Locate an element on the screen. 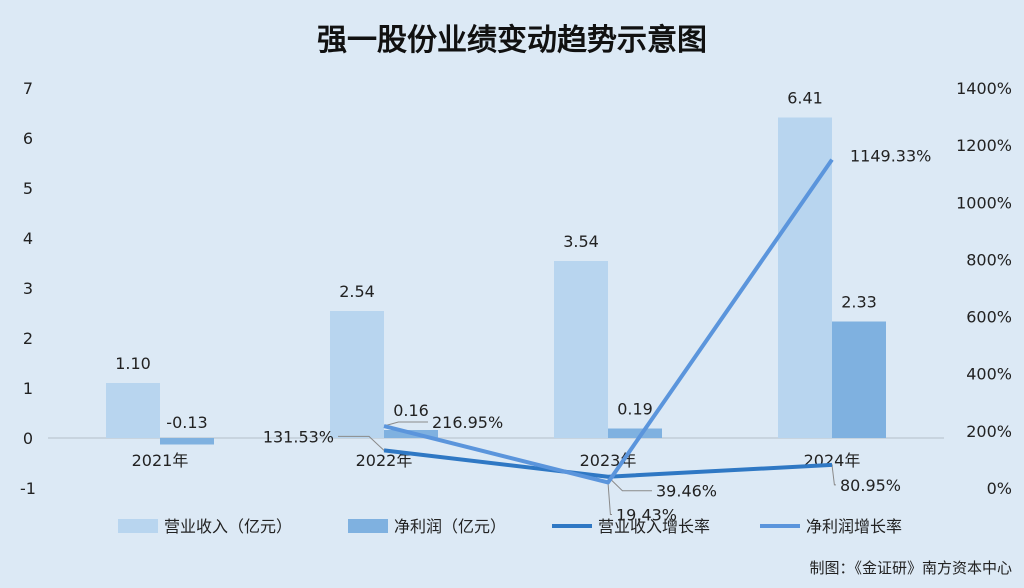 The height and width of the screenshot is (588, 1024). y-right-tick-label: 1400% is located at coordinates (984, 88).